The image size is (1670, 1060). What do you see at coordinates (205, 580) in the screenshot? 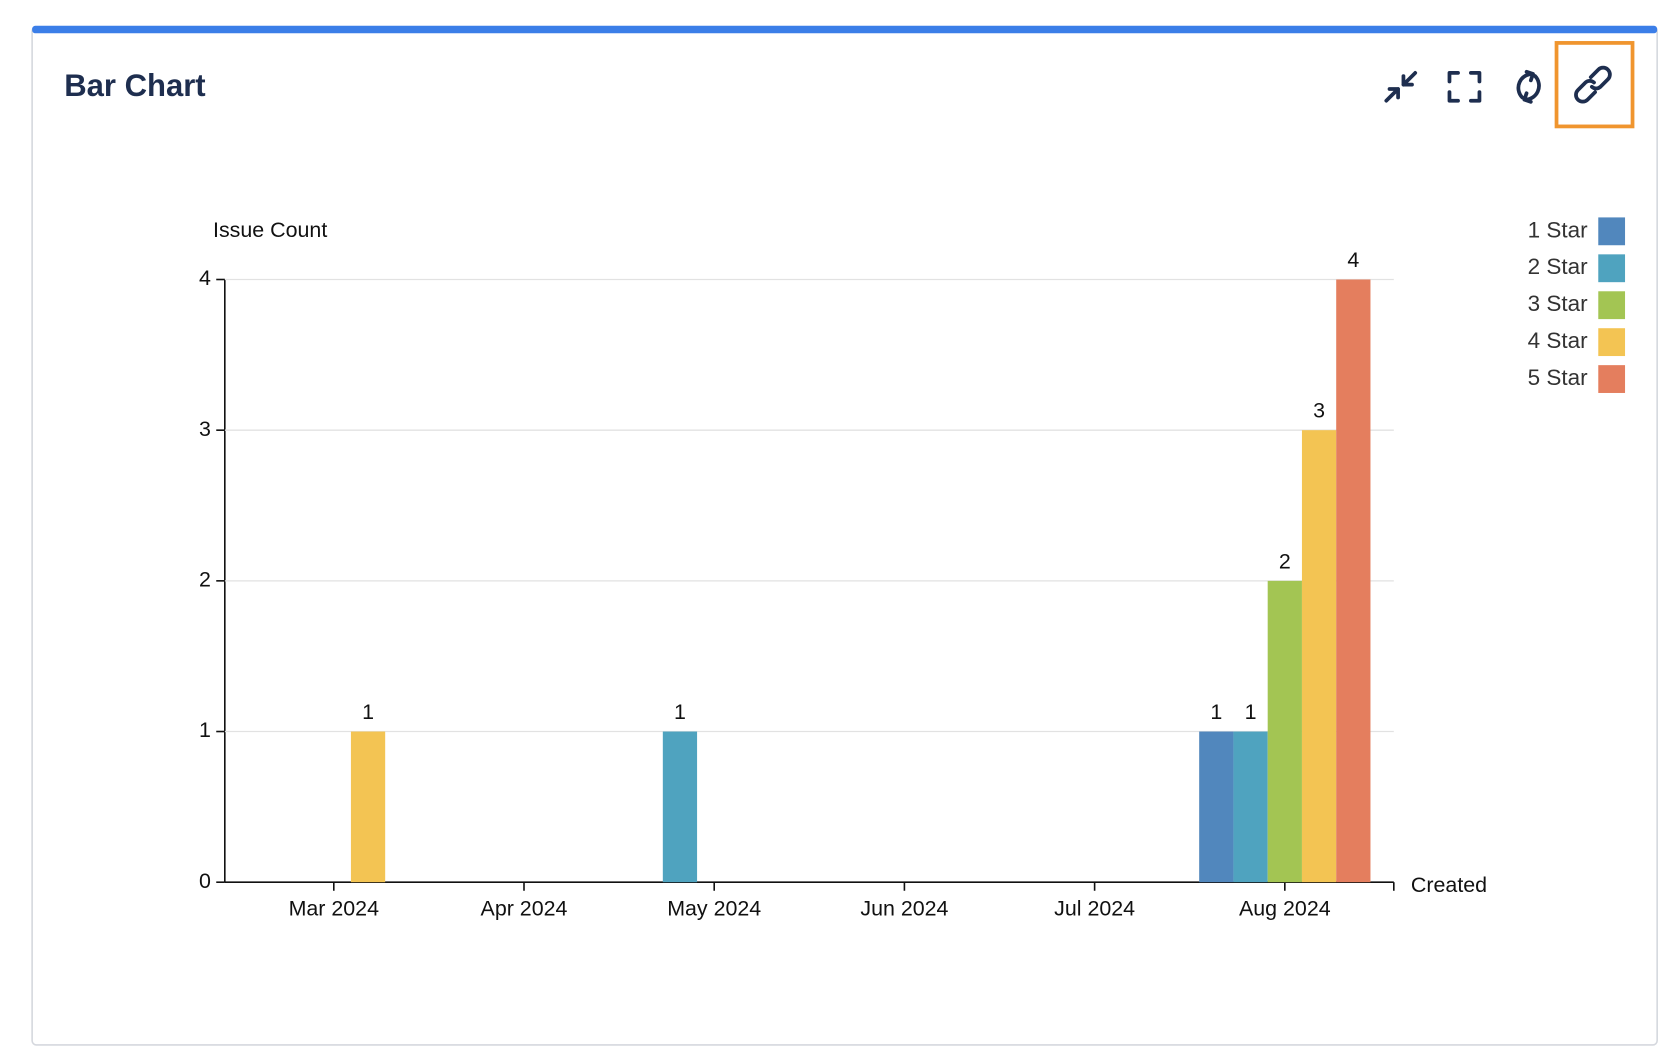
I see `y-tick-label: 2` at bounding box center [205, 580].